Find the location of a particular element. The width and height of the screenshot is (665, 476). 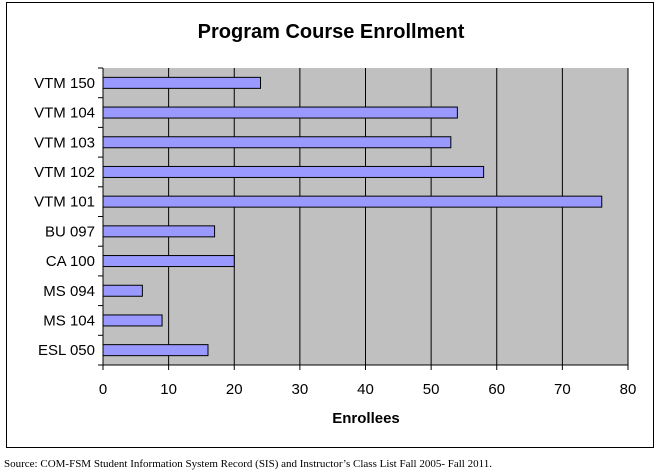

x-tick-labels: 0 10 20 30 40 50 60 70 80 is located at coordinates (368, 389).